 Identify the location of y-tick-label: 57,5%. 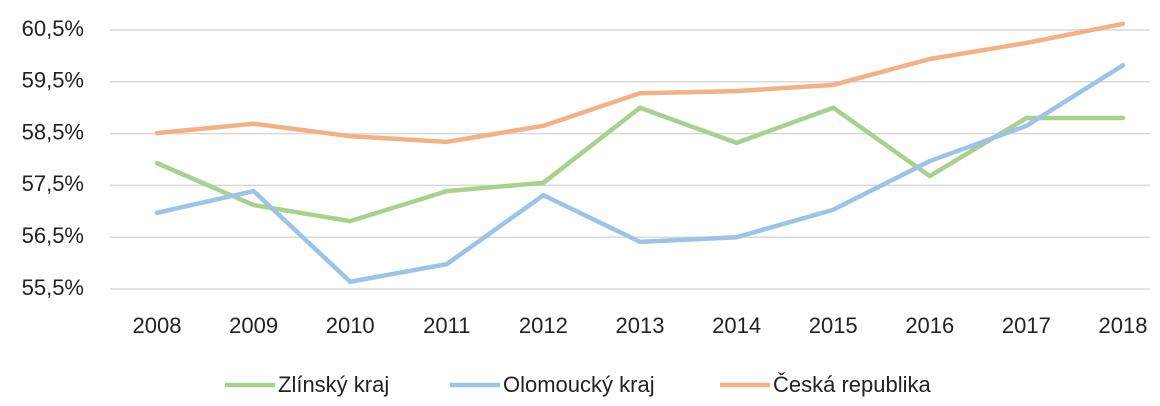
(53, 183).